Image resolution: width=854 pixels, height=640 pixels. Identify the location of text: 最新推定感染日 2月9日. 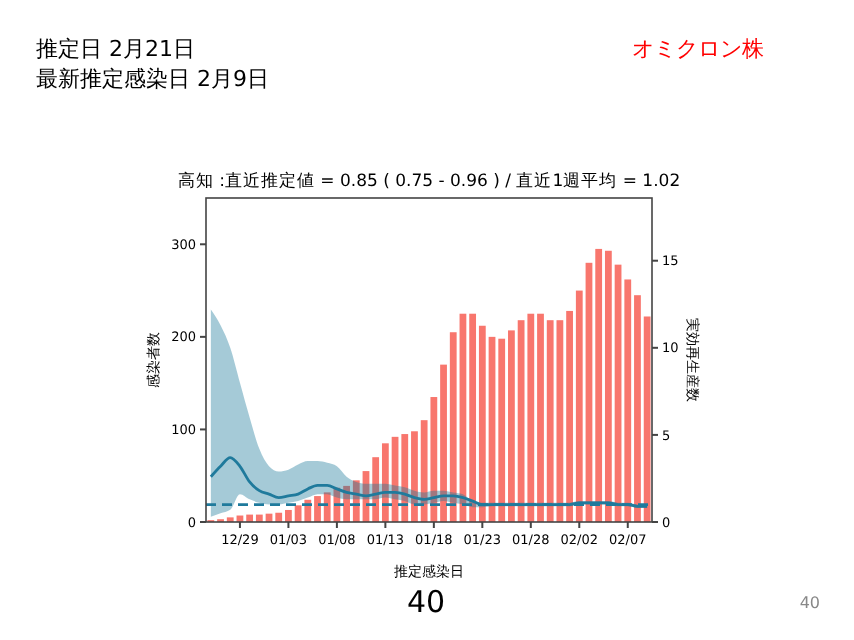
(152, 79).